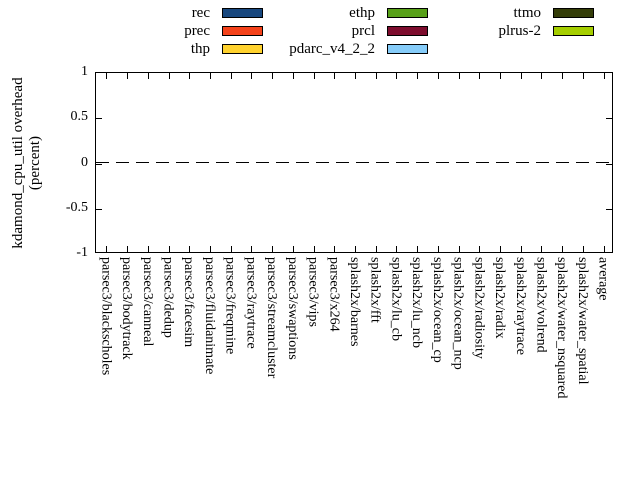 Image resolution: width=640 pixels, height=480 pixels. I want to click on x-axis-category-label: parsec3/swaptions, so click(292, 308).